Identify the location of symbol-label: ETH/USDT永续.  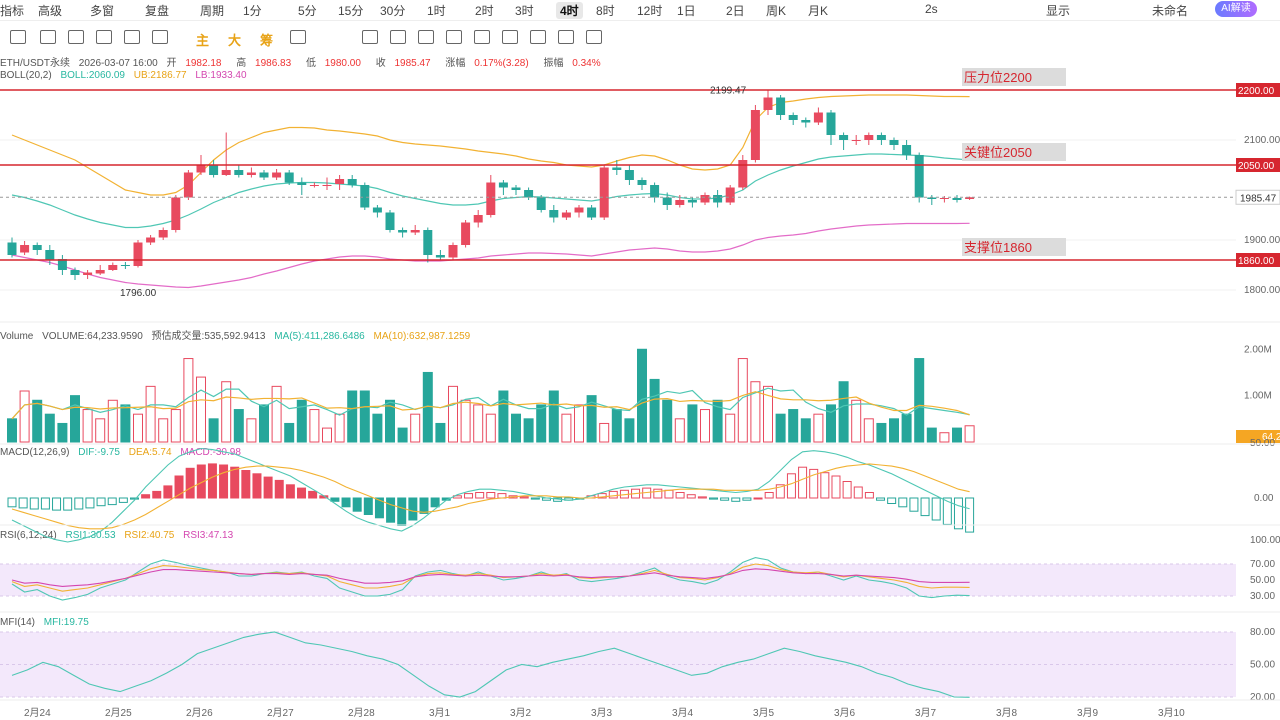
(35, 63).